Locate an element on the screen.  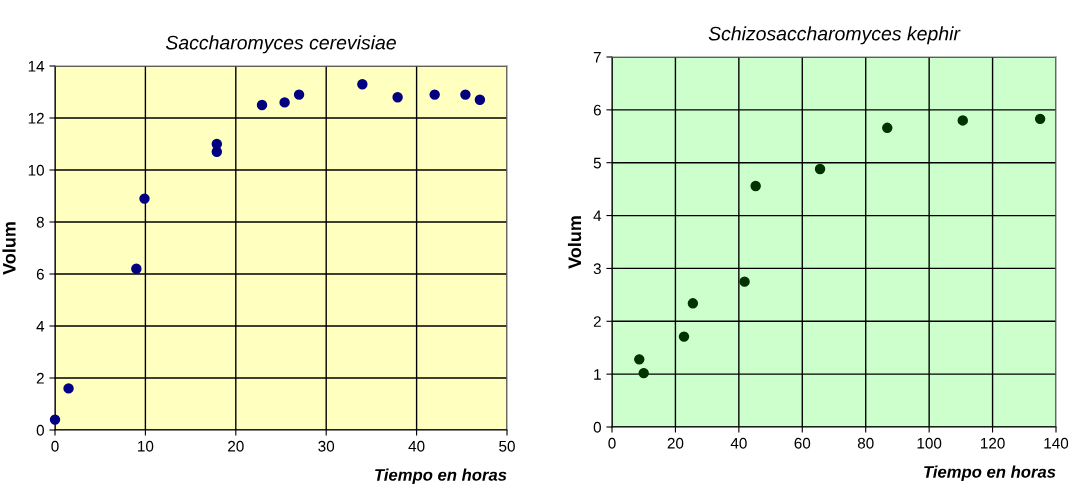
y-tick-label: 8 is located at coordinates (40, 222).